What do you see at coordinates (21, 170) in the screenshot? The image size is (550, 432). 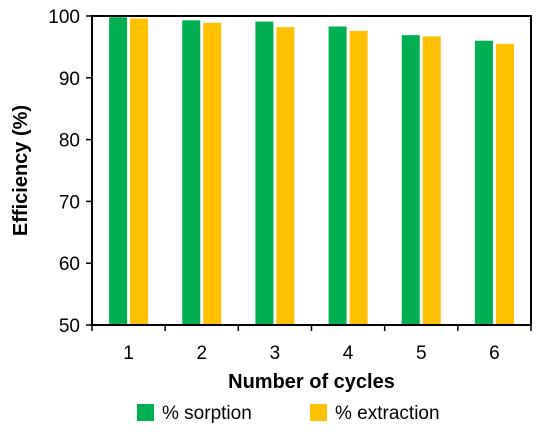 I see `y-axis-title: Efficiency (%)` at bounding box center [21, 170].